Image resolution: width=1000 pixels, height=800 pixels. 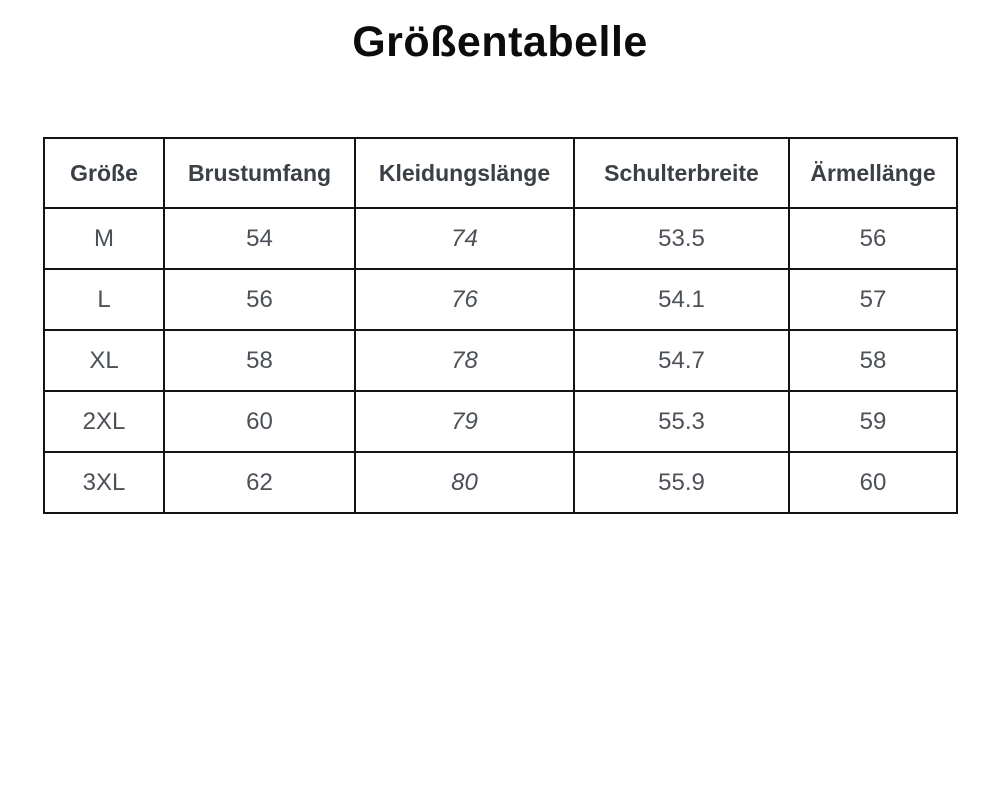 I want to click on cell-size: 2XL, so click(x=104, y=421).